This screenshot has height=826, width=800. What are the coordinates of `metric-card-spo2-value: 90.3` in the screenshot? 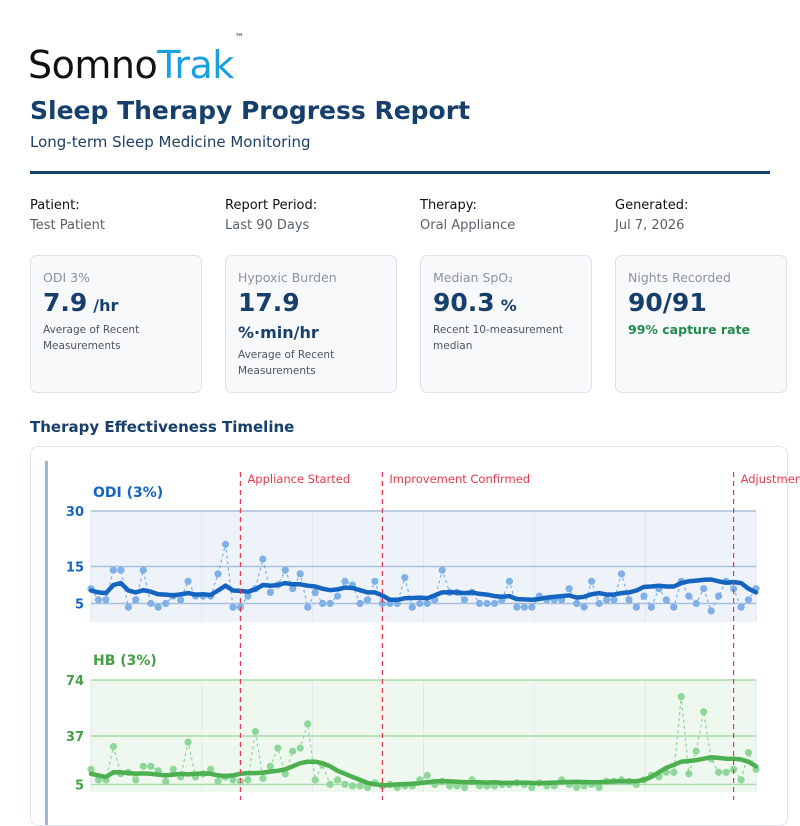 It's located at (464, 302).